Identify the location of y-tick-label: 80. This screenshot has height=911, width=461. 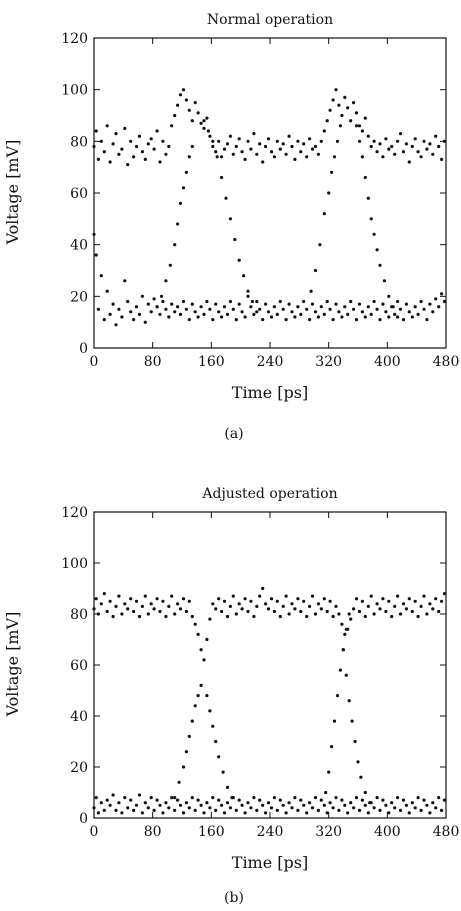
(79, 615).